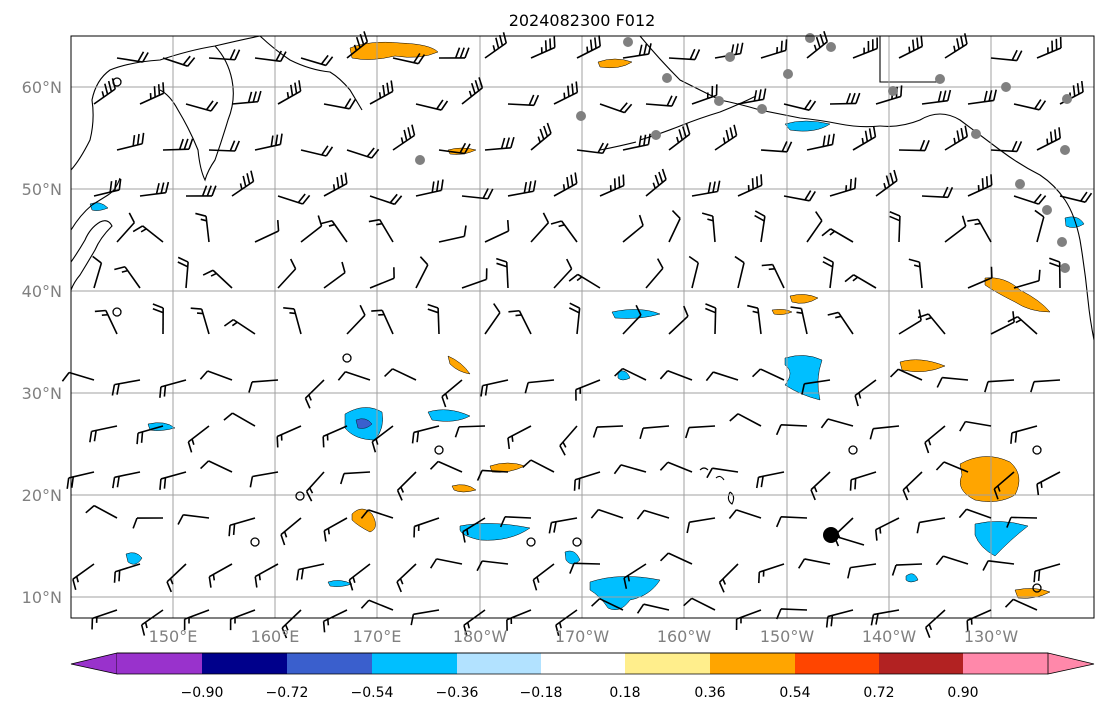 The width and height of the screenshot is (1105, 712). Describe the element at coordinates (42, 291) in the screenshot. I see `lat-label: 40°N` at that location.